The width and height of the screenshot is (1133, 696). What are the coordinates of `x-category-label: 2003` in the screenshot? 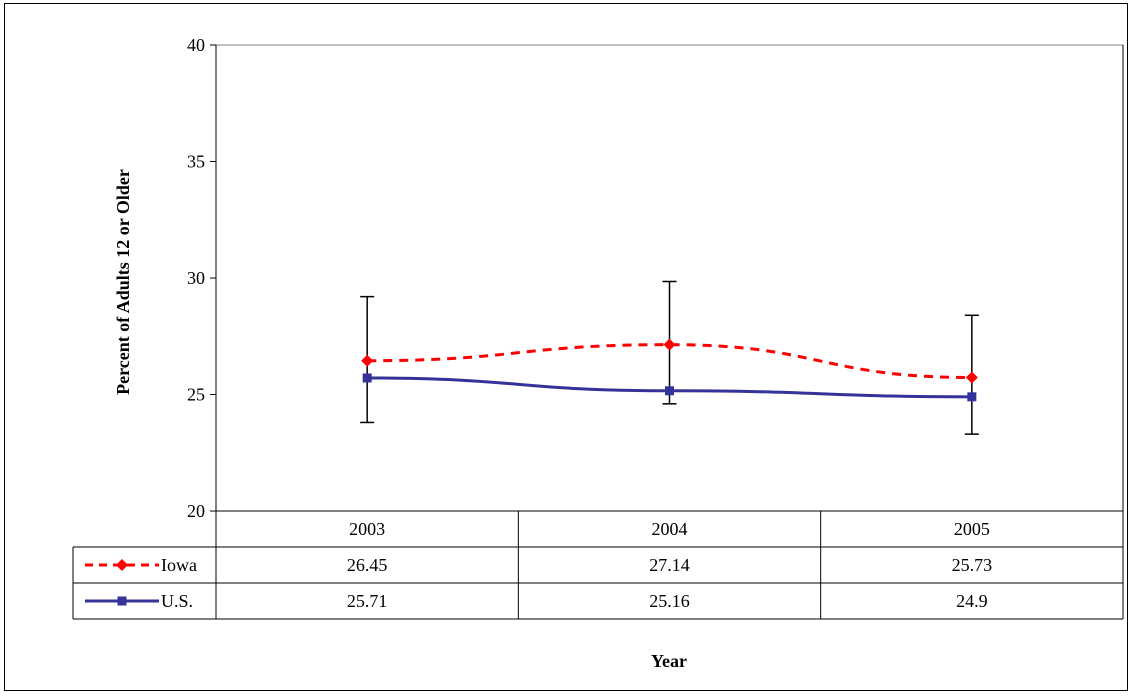 It's located at (367, 529).